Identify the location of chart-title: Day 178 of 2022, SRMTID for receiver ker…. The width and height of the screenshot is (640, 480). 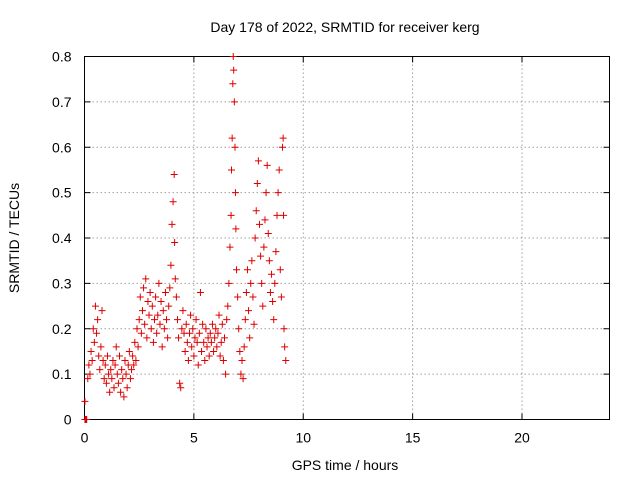
(344, 27).